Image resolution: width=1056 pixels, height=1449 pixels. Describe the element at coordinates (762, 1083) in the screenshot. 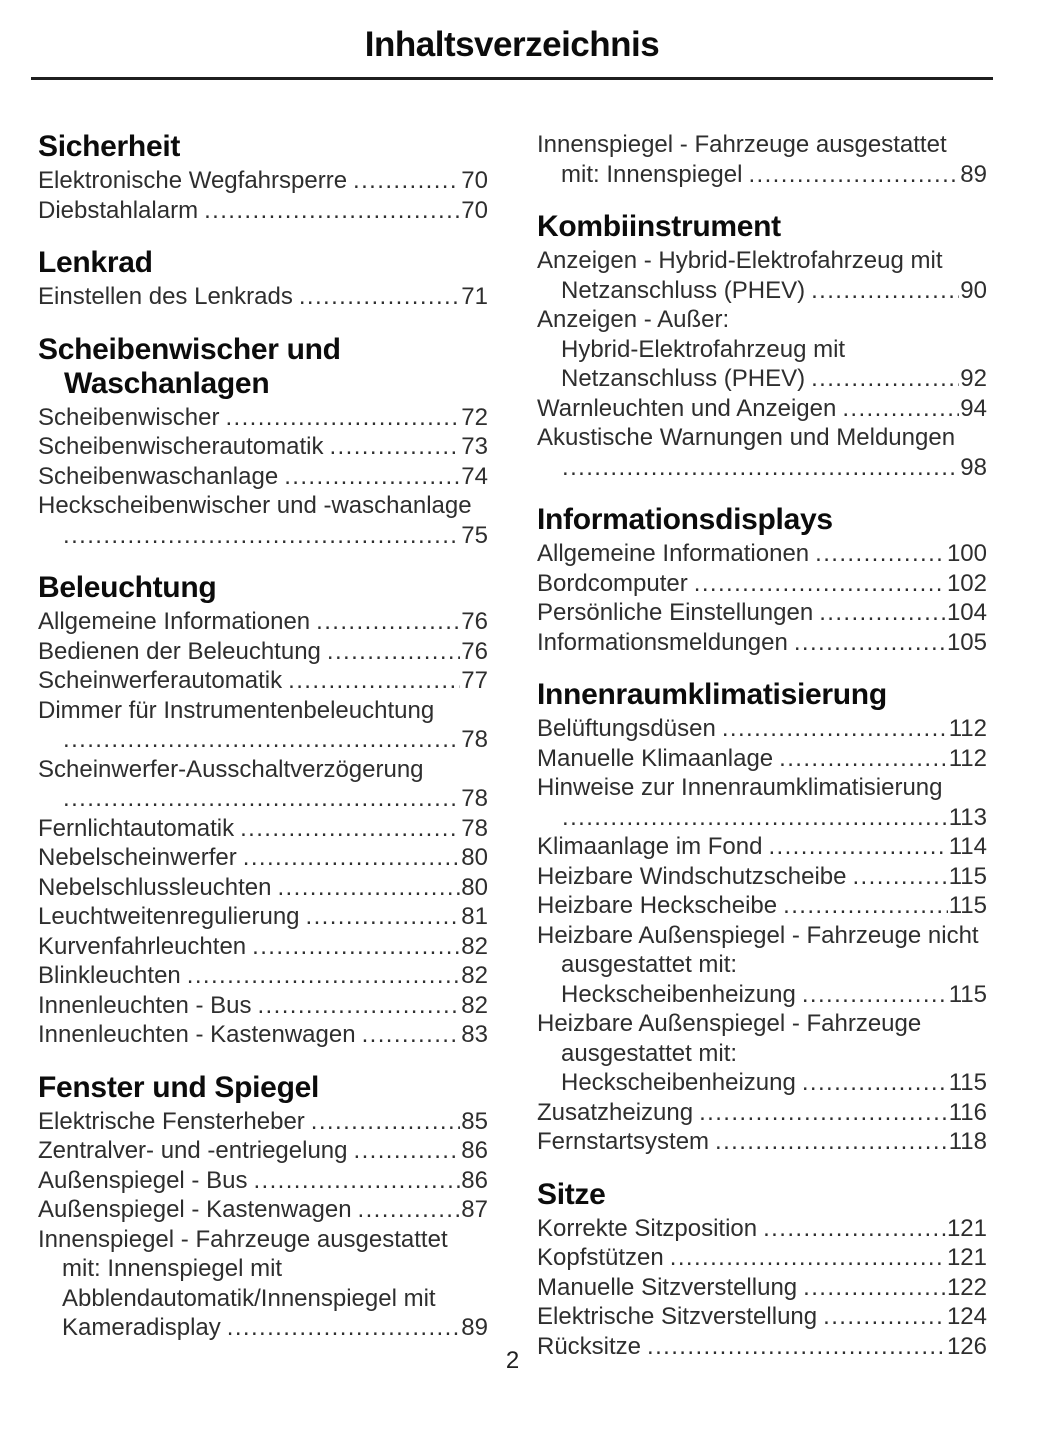

I see `toc-entry-leader-line: Heckscheibenheizung 115` at that location.